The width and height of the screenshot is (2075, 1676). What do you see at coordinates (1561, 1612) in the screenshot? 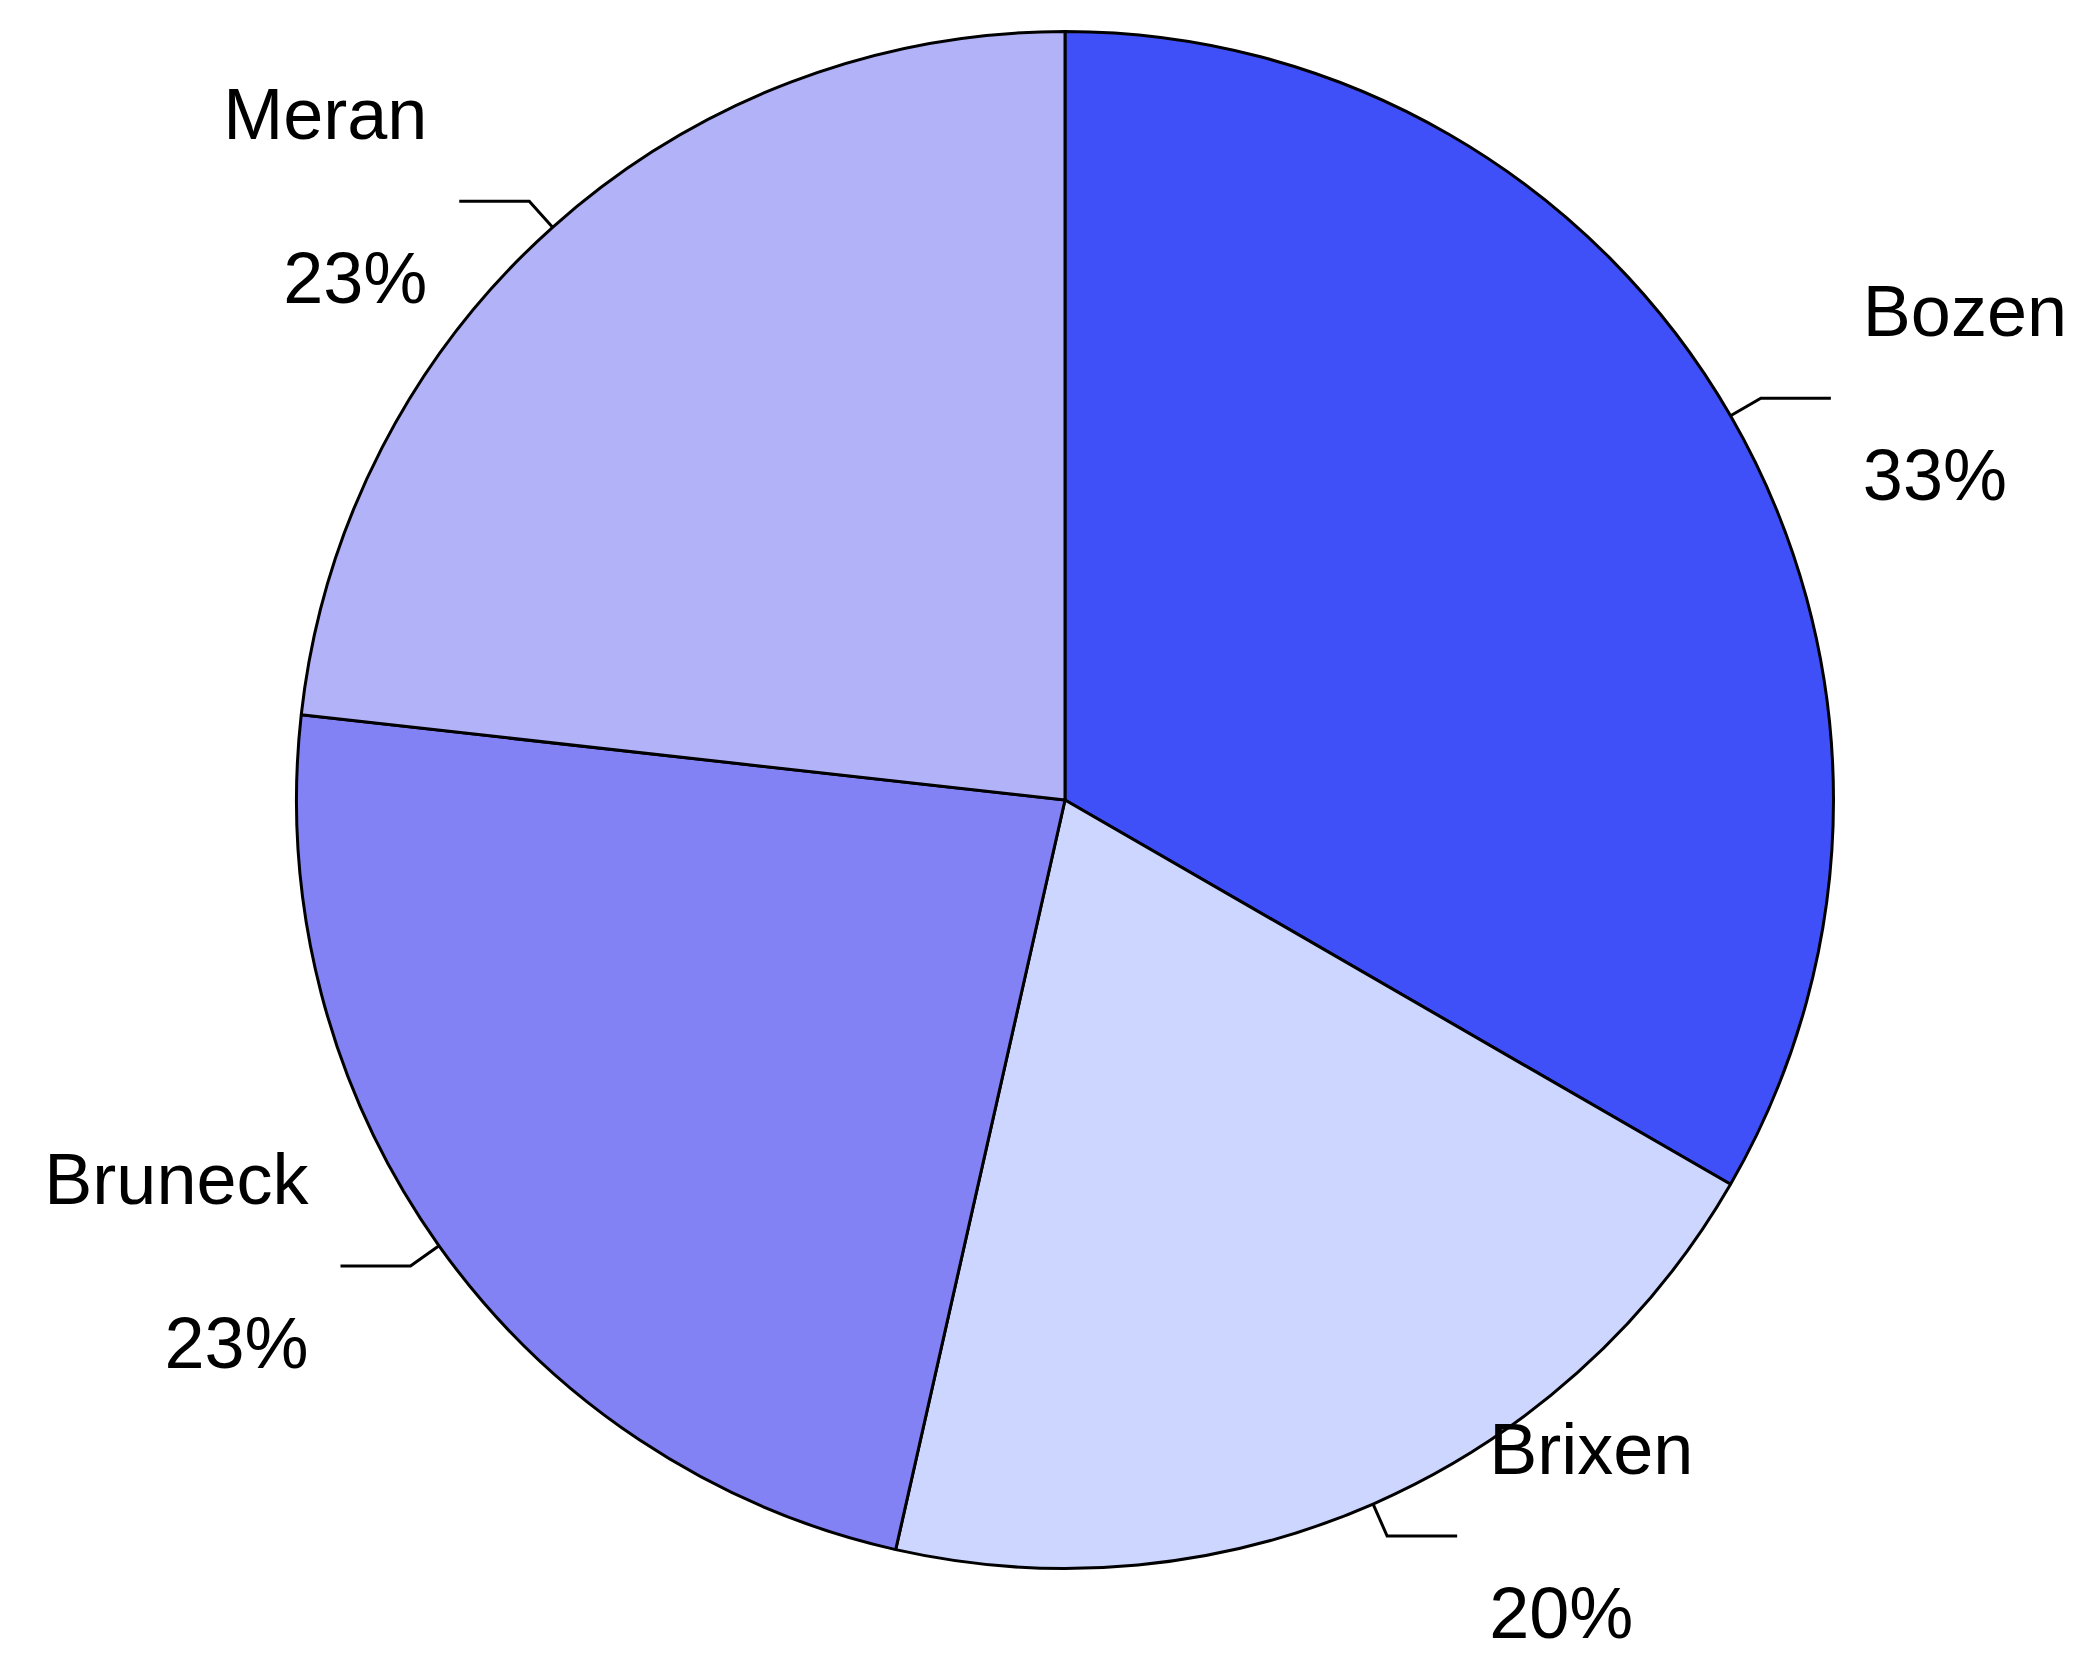
I see `data-label: 20%` at bounding box center [1561, 1612].